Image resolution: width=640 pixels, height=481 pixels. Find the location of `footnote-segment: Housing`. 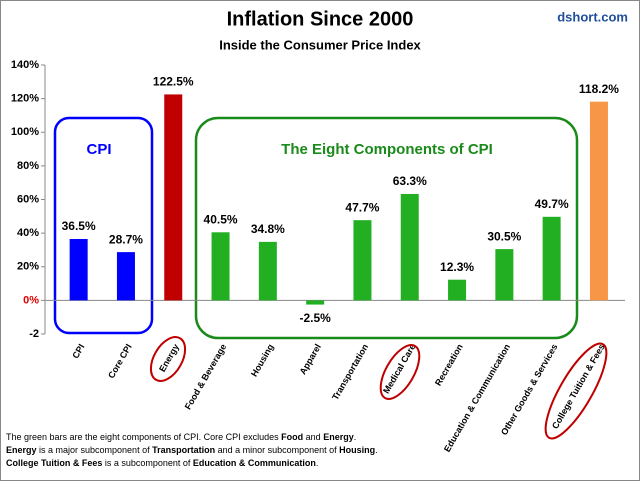

footnote-segment: Housing is located at coordinates (357, 450).